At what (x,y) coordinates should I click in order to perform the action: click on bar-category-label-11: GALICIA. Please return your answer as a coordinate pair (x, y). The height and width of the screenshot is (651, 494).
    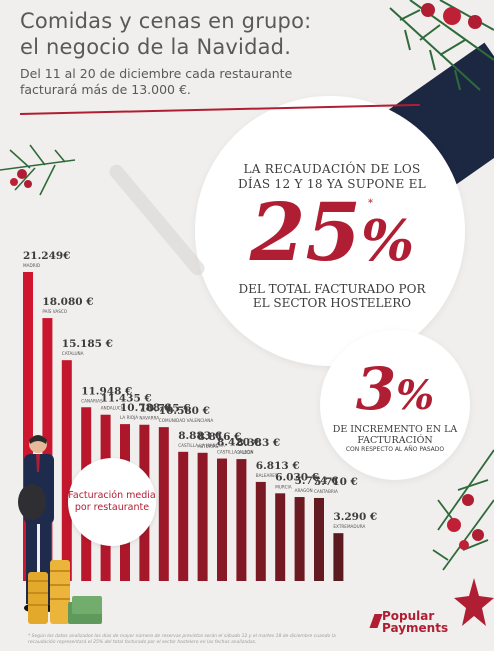
    Looking at the image, I should click on (244, 452).